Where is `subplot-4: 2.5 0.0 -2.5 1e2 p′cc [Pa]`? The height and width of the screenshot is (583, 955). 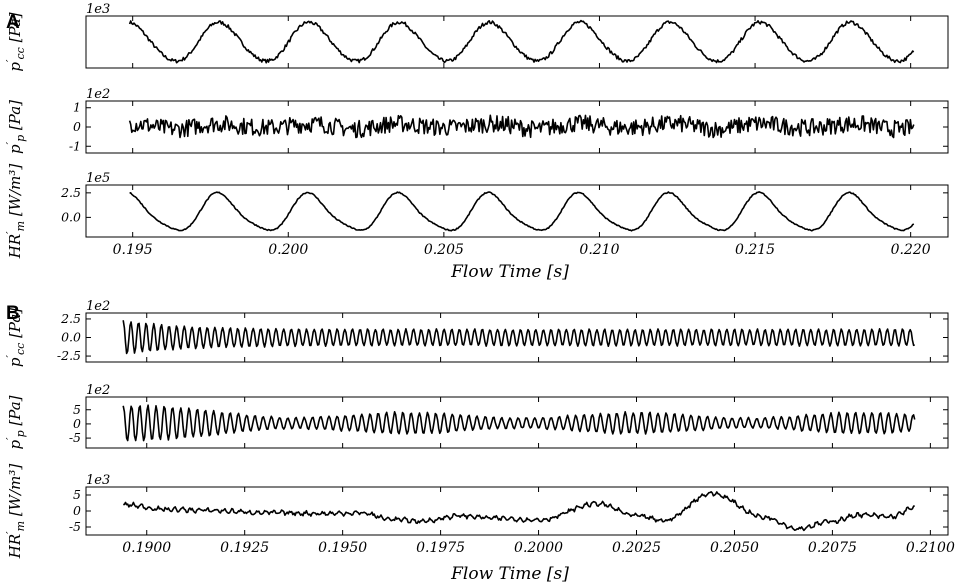
subplot-4: 2.5 0.0 -2.5 1e2 p′cc [Pa] is located at coordinates (476, 333).